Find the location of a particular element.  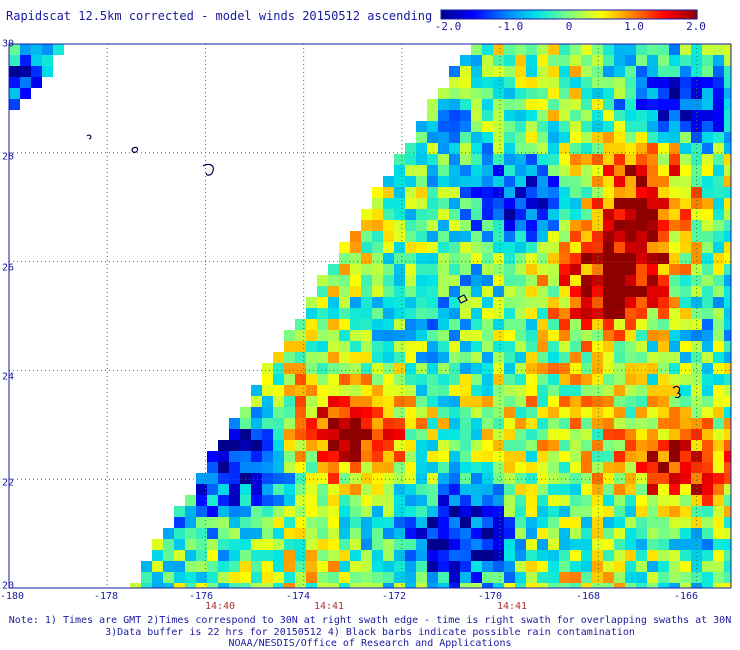

contour-mark is located at coordinates (89, 137).